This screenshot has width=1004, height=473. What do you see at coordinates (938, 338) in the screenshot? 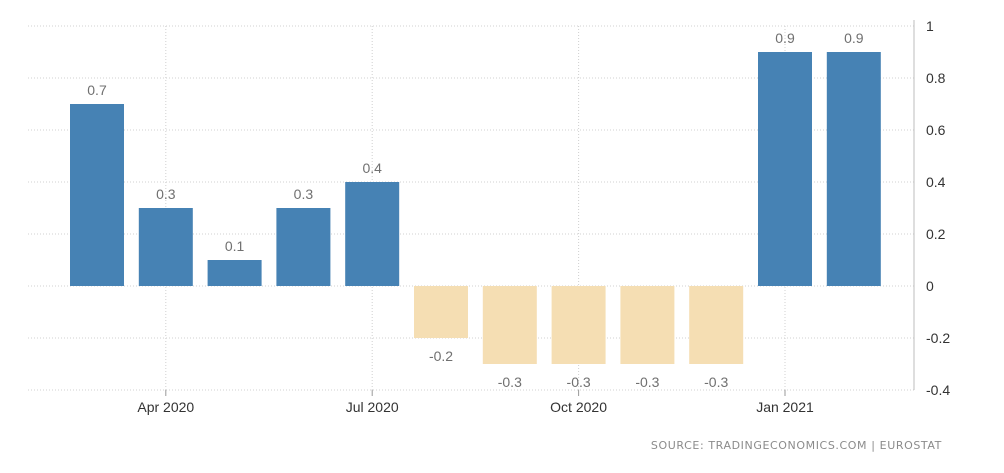
I see `y-tick-label: -0.2` at bounding box center [938, 338].